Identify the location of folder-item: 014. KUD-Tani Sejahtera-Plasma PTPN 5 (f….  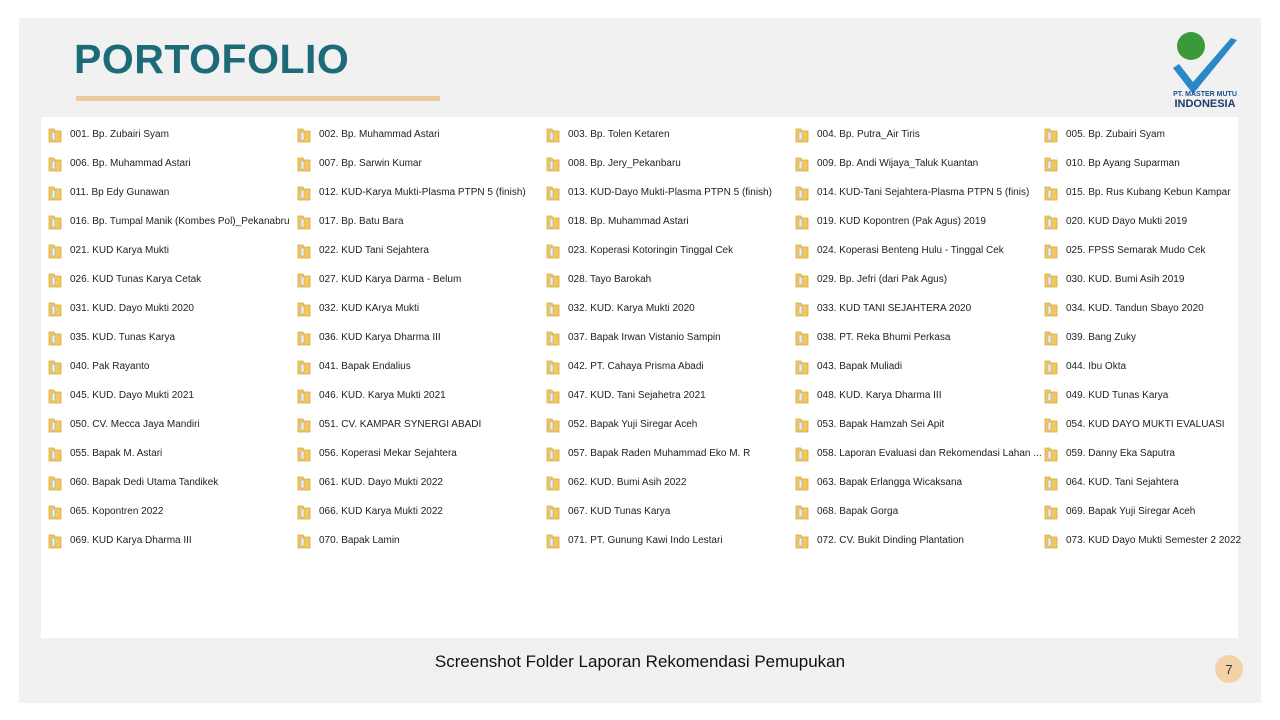
(912, 192).